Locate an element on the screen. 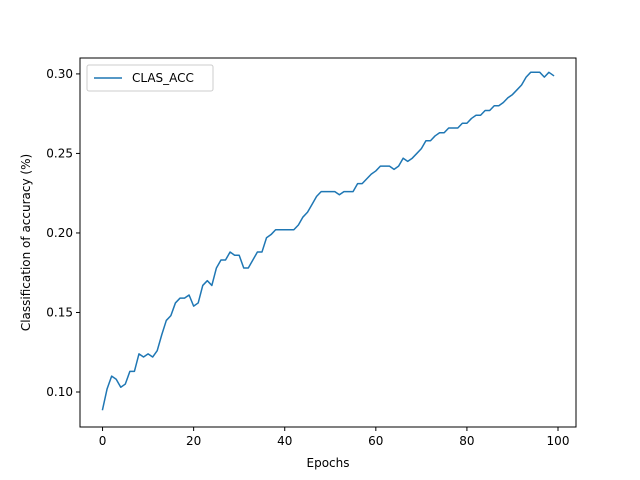 The height and width of the screenshot is (480, 640). y-axis: 0.10 0.15 0.20 0.25 0.30 is located at coordinates (63, 233).